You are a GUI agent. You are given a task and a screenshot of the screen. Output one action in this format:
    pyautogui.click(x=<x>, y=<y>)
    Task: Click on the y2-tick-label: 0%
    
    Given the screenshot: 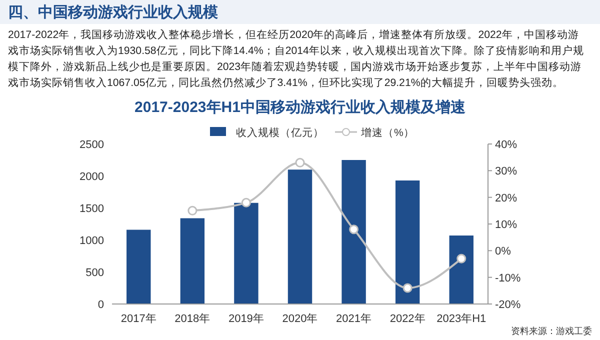 What is the action you would take?
    pyautogui.click(x=503, y=252)
    